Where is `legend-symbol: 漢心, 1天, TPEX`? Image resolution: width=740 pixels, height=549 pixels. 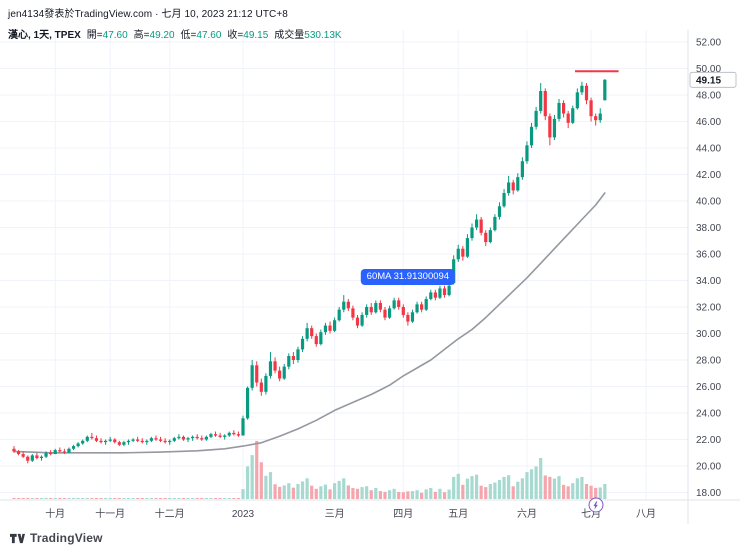
legend-symbol: 漢心, 1天, TPEX is located at coordinates (44, 35).